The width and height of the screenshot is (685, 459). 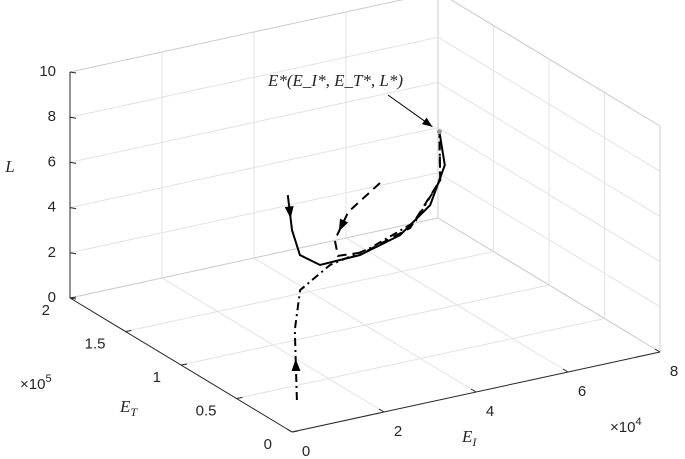 I want to click on x-tick-label: 8, so click(x=674, y=371).